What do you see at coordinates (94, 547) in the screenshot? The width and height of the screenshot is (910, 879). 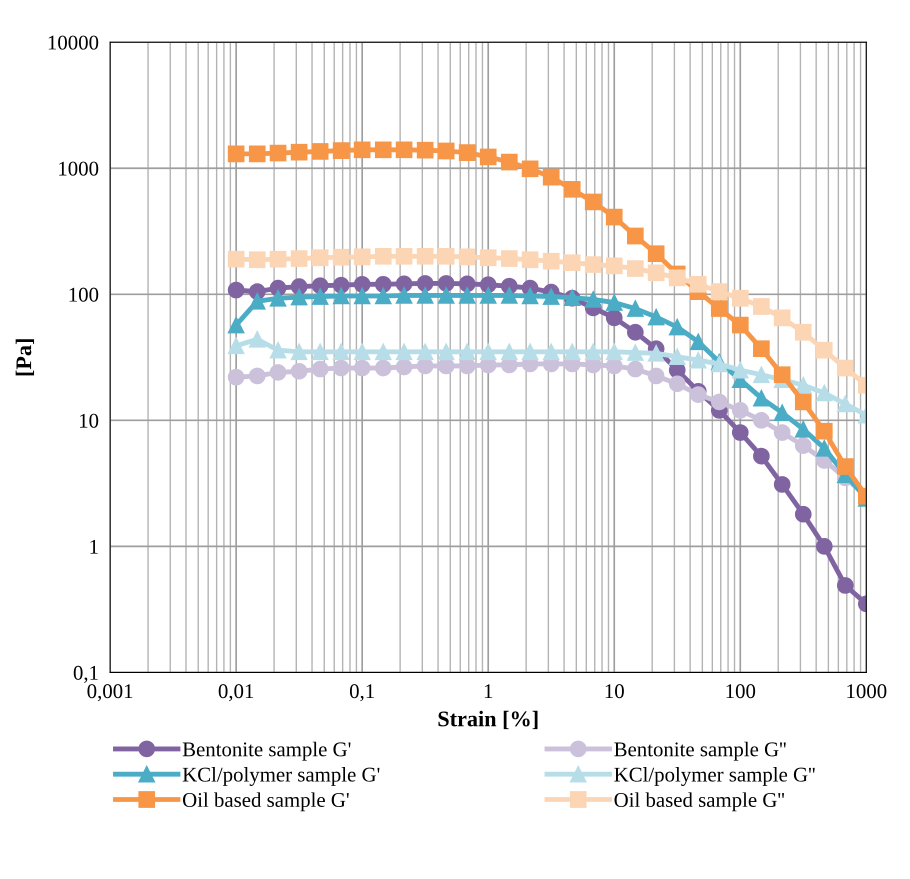 I see `y-tick-label: 1` at bounding box center [94, 547].